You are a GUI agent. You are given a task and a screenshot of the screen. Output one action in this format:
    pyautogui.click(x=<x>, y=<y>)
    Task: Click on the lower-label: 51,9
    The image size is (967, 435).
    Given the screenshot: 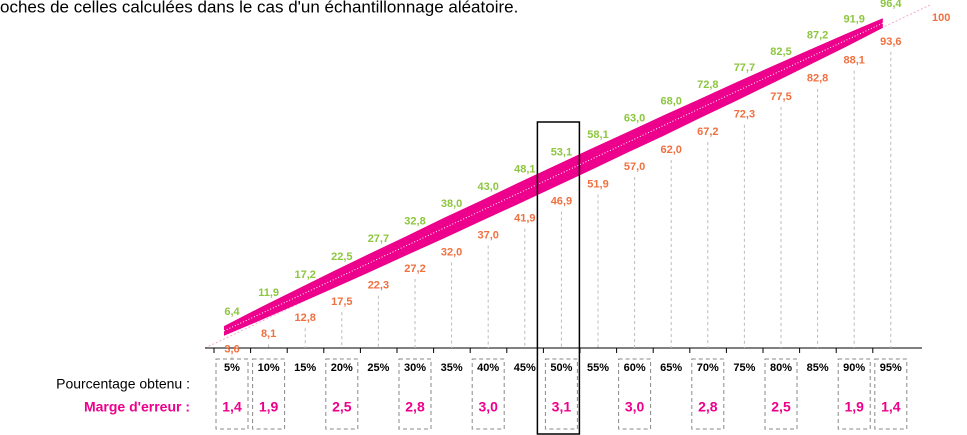 What is the action you would take?
    pyautogui.click(x=597, y=184)
    